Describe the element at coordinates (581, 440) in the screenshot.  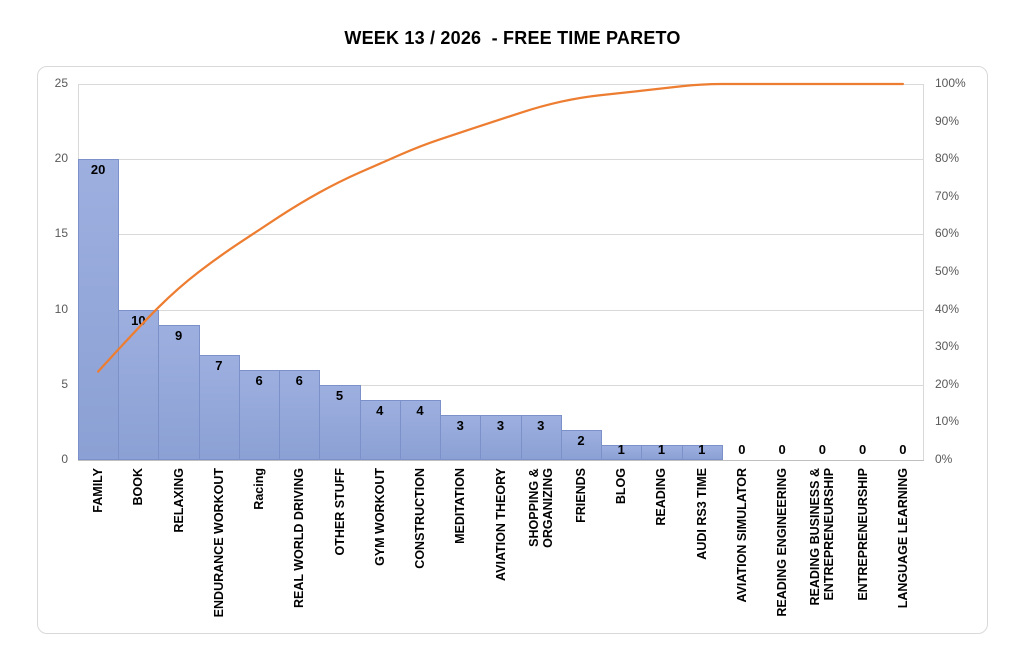
I see `bar-value-label: 2` at that location.